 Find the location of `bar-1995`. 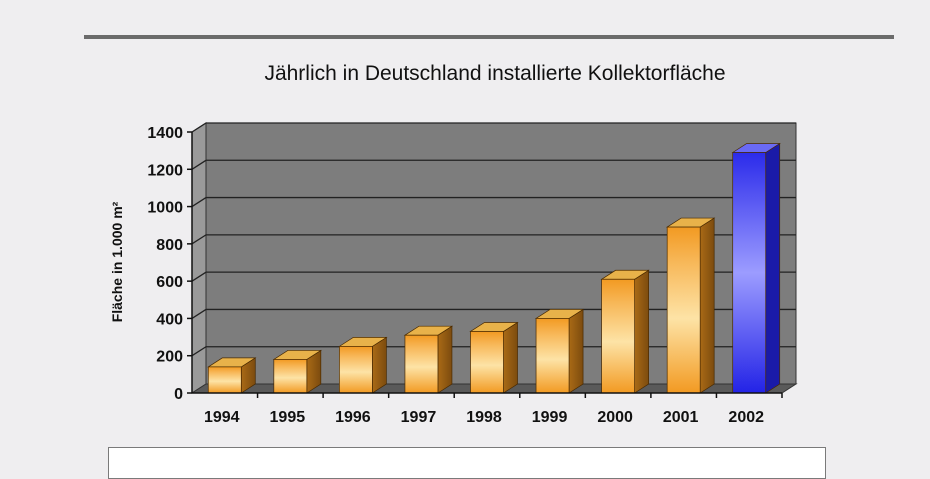

bar-1995 is located at coordinates (297, 371).